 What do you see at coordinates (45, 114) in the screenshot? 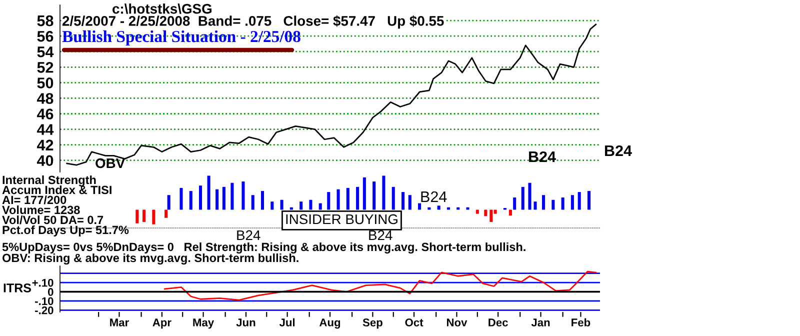
I see `y-tick-label: 46` at bounding box center [45, 114].